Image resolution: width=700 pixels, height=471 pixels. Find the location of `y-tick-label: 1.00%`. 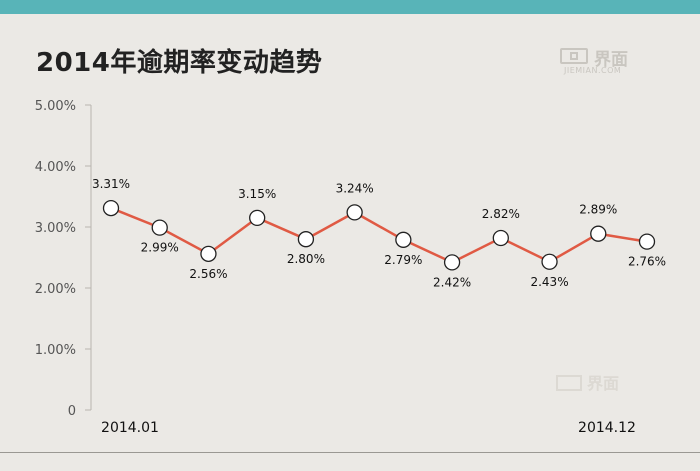

y-tick-label: 1.00% is located at coordinates (55, 350).